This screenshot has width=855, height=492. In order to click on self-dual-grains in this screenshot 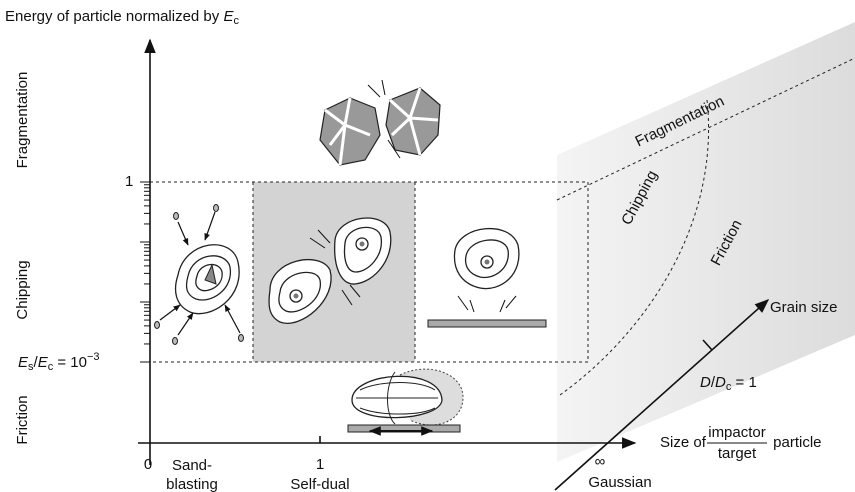, I will do `click(330, 270)`.